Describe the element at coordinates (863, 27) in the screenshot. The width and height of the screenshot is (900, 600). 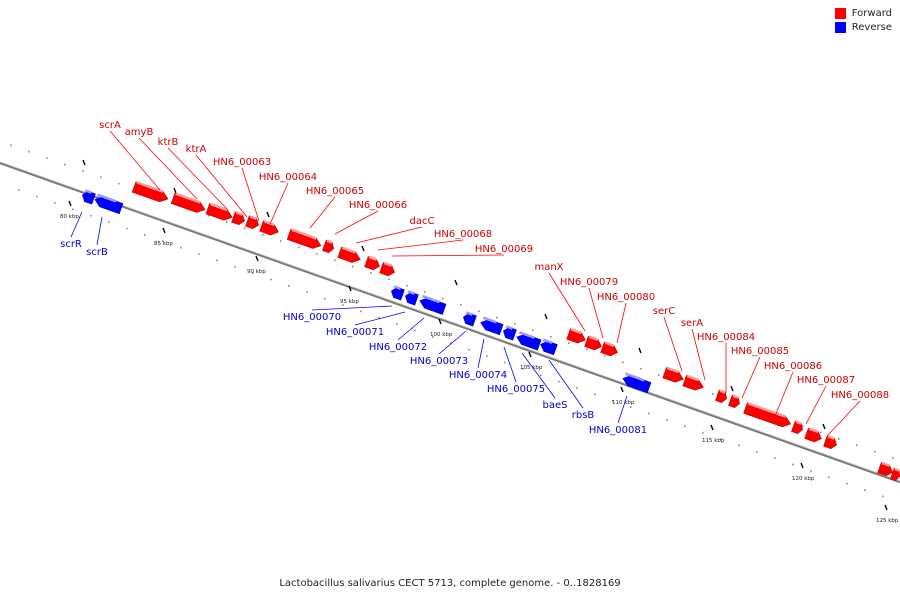
I see `legend-reverse: Reverse` at that location.